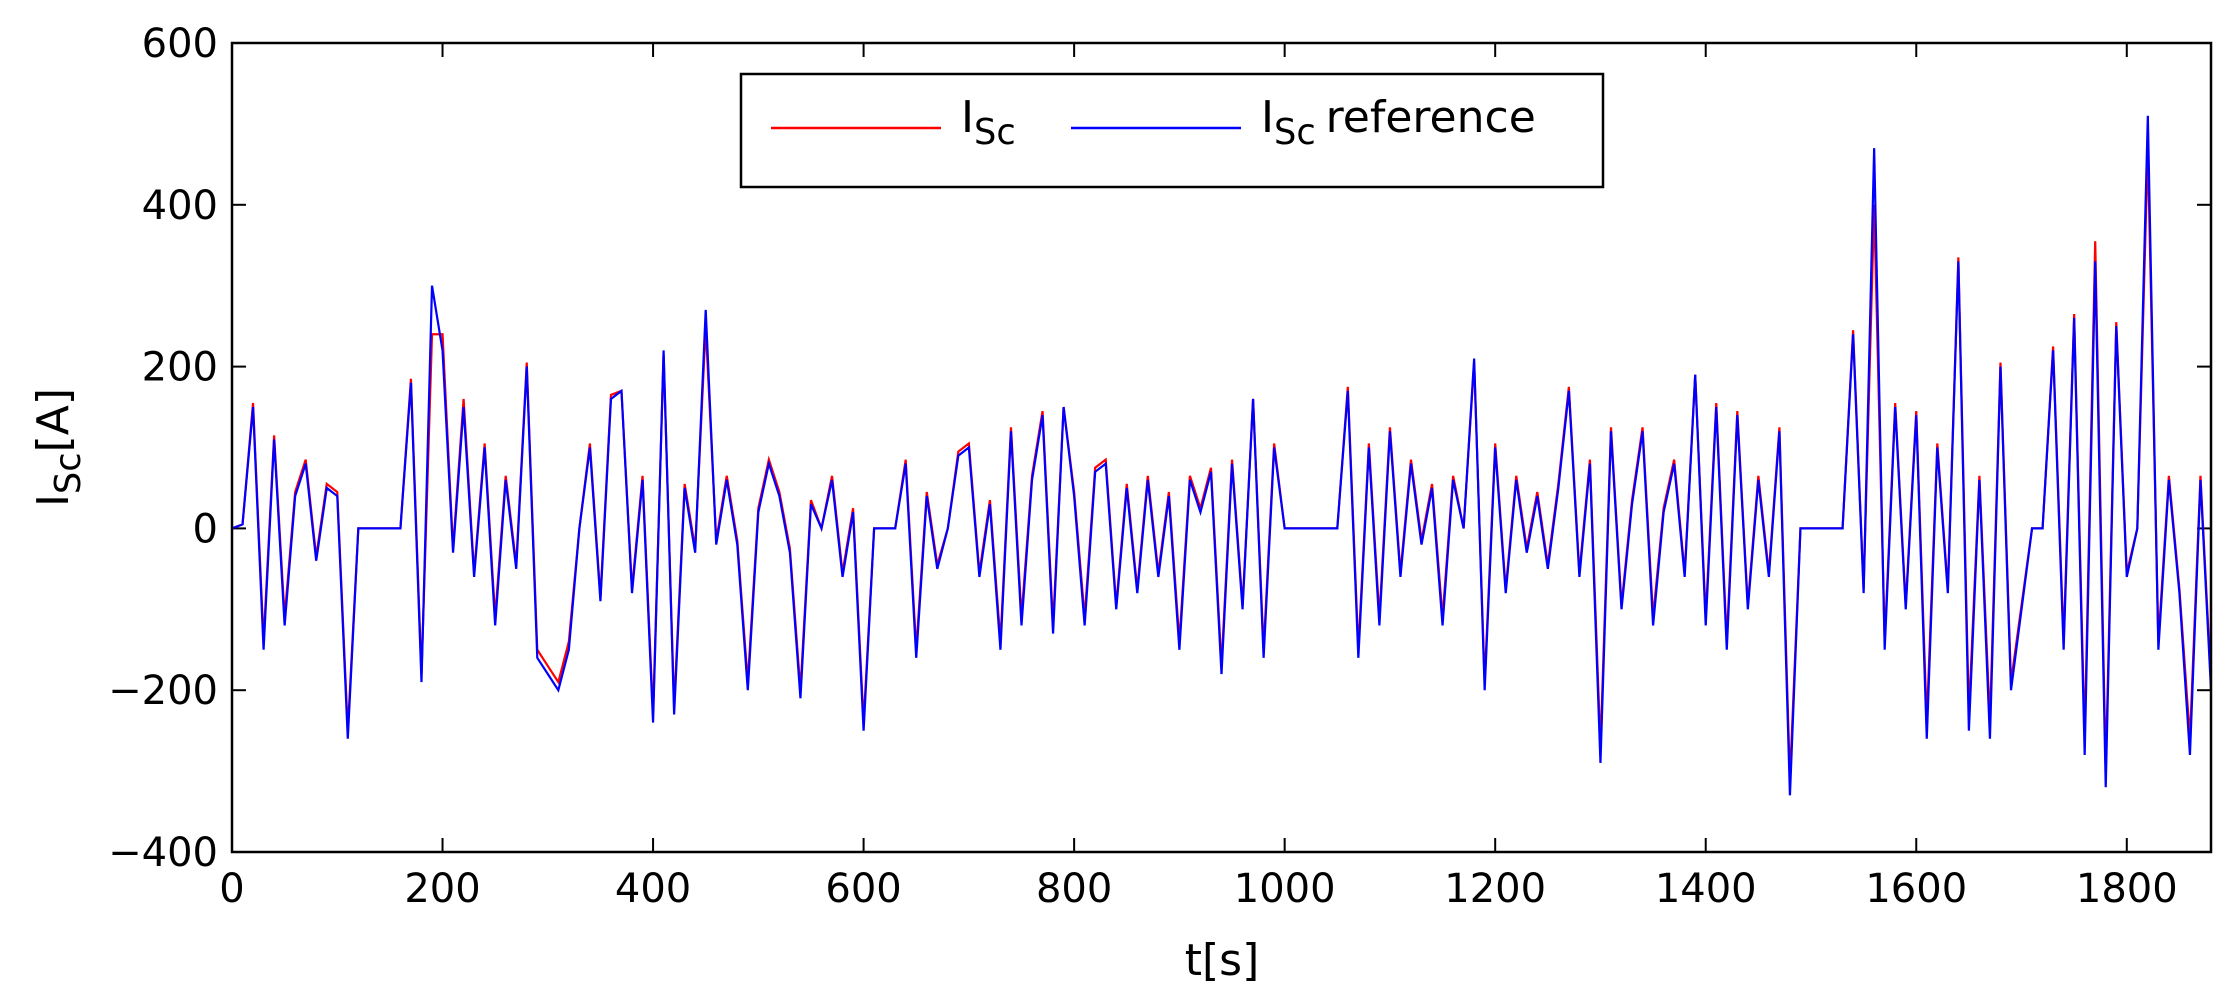 Image resolution: width=2228 pixels, height=1000 pixels. Describe the element at coordinates (1074, 889) in the screenshot. I see `x-tick-label: 800` at that location.